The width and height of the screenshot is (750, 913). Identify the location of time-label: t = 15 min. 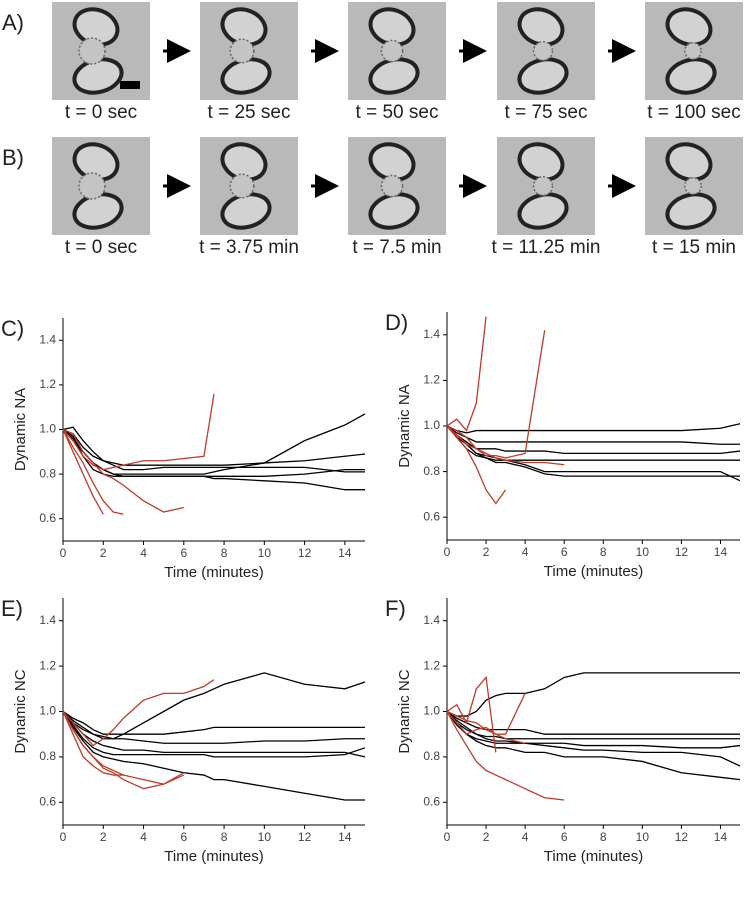
(694, 247).